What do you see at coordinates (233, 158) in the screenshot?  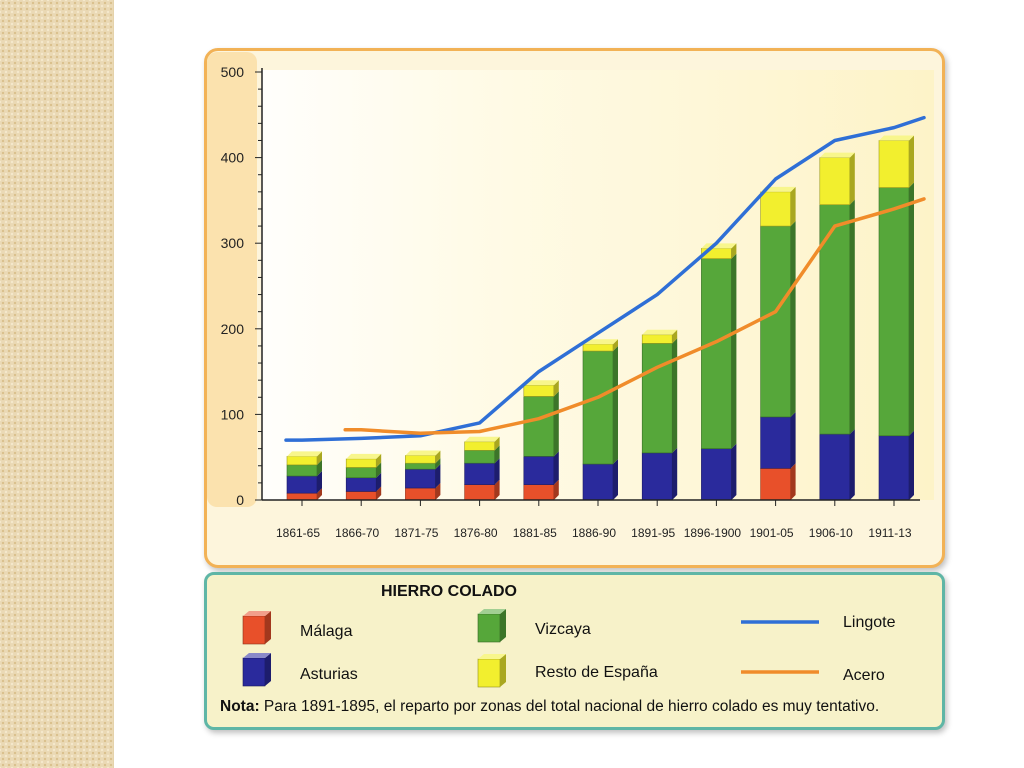 I see `y-tick-label: 400` at bounding box center [233, 158].